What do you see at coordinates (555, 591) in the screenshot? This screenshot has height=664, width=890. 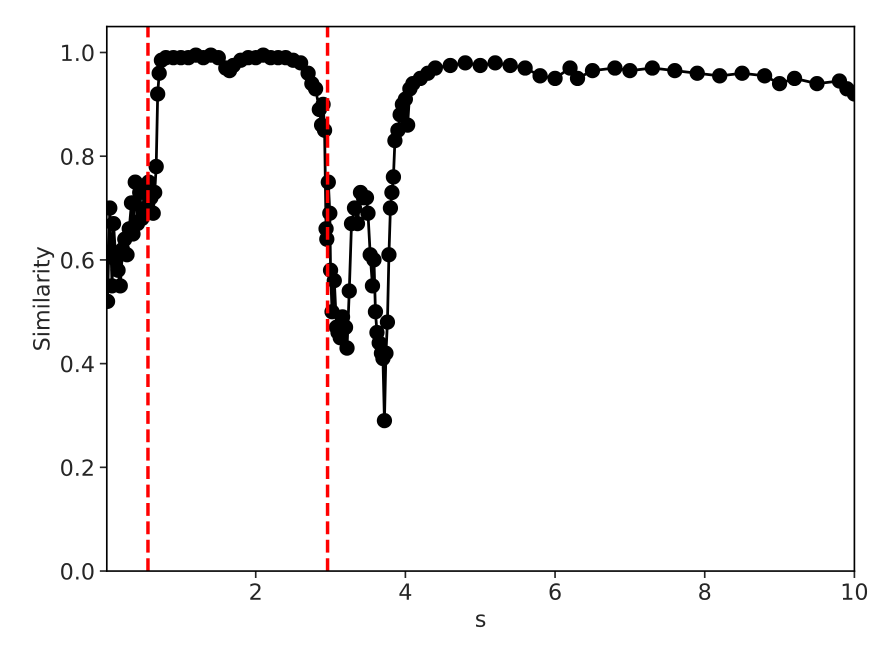 I see `x-tick-label: 6` at bounding box center [555, 591].